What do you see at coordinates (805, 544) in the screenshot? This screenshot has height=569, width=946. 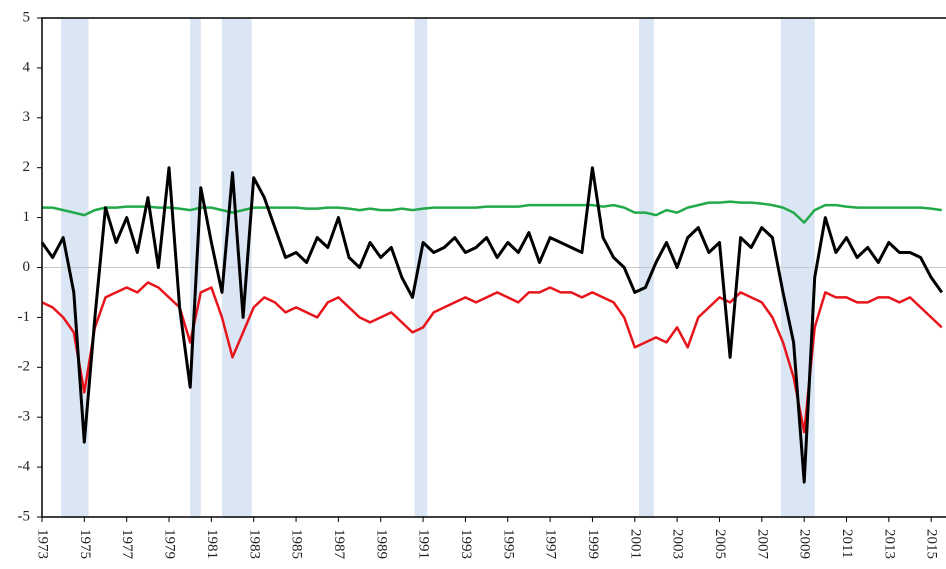 I see `x-tick-label: 2009` at bounding box center [805, 544].